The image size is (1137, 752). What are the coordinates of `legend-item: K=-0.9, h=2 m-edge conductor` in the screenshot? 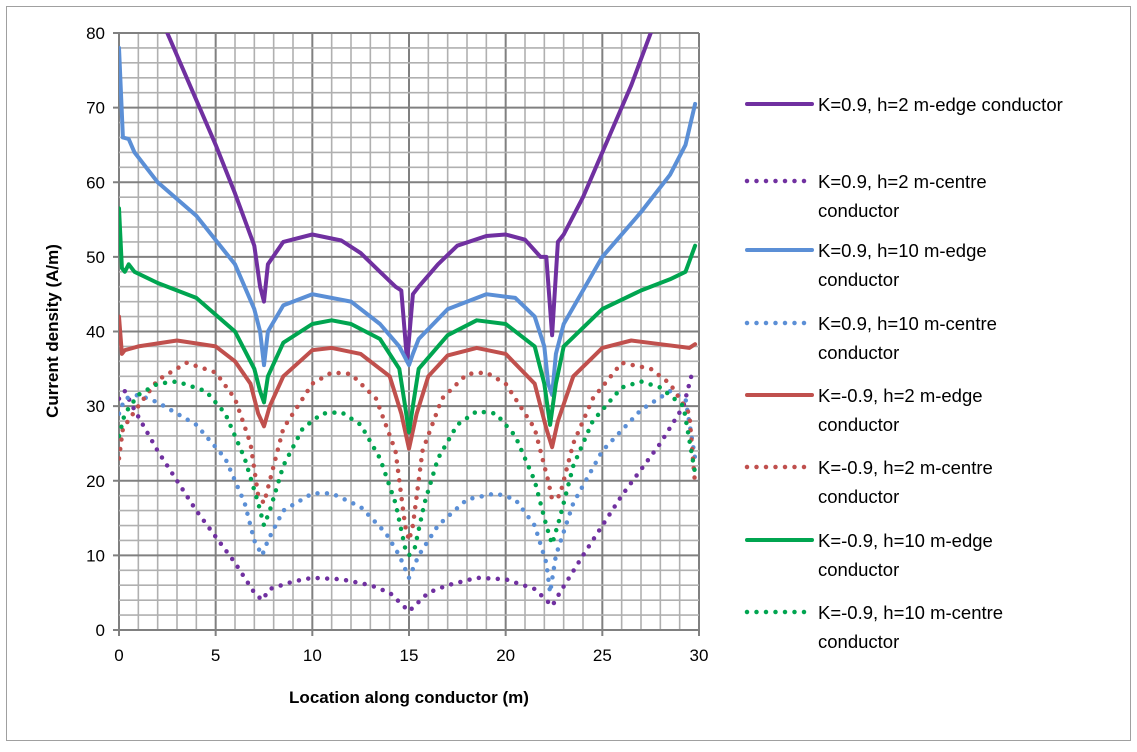 It's located at (864, 410).